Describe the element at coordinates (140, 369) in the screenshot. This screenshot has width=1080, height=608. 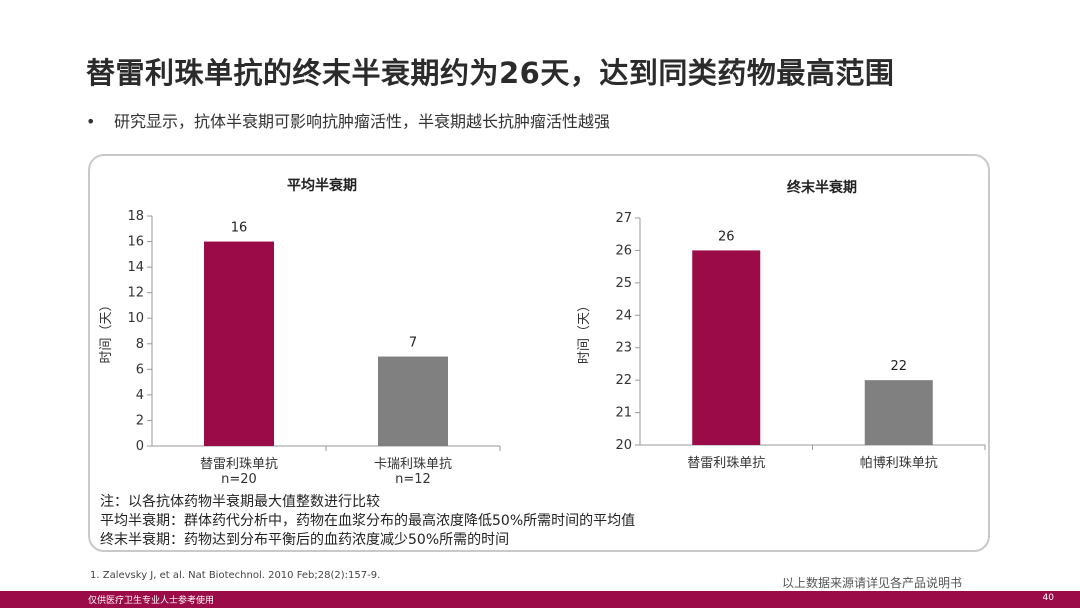
I see `y-tick-label: 6` at that location.